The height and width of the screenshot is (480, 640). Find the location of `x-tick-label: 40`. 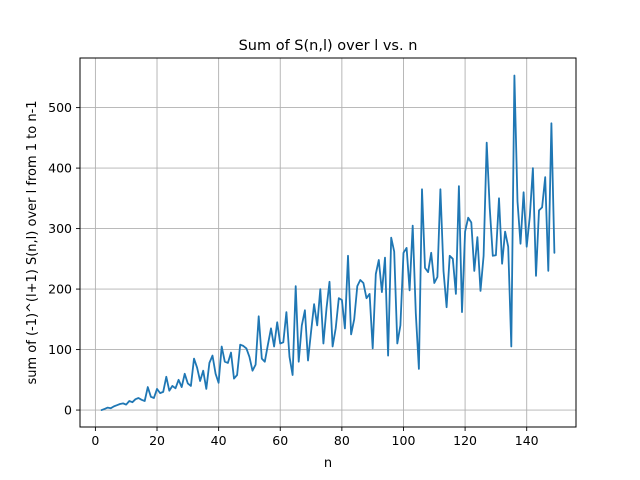

x-tick-label: 40 is located at coordinates (219, 440).